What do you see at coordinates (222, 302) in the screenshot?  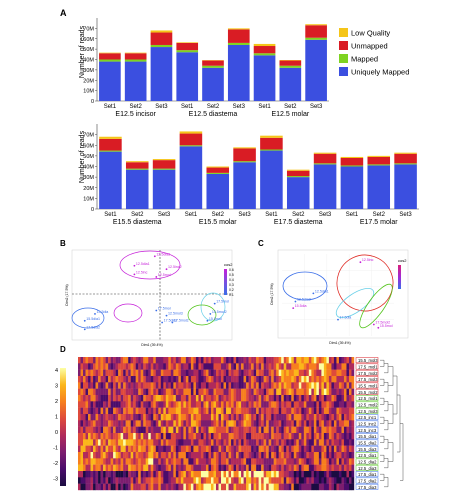 I see `pca-point-label: 17.5mol` at bounding box center [222, 302].